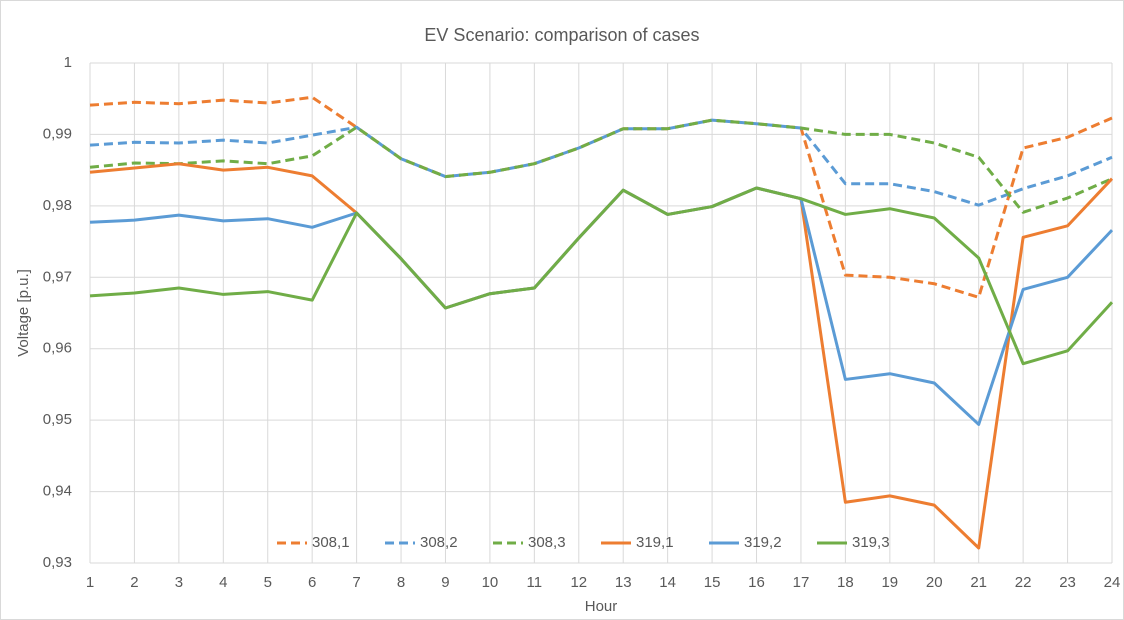  Describe the element at coordinates (23, 313) in the screenshot. I see `y-axis-label: Voltage [p.u.]` at that location.